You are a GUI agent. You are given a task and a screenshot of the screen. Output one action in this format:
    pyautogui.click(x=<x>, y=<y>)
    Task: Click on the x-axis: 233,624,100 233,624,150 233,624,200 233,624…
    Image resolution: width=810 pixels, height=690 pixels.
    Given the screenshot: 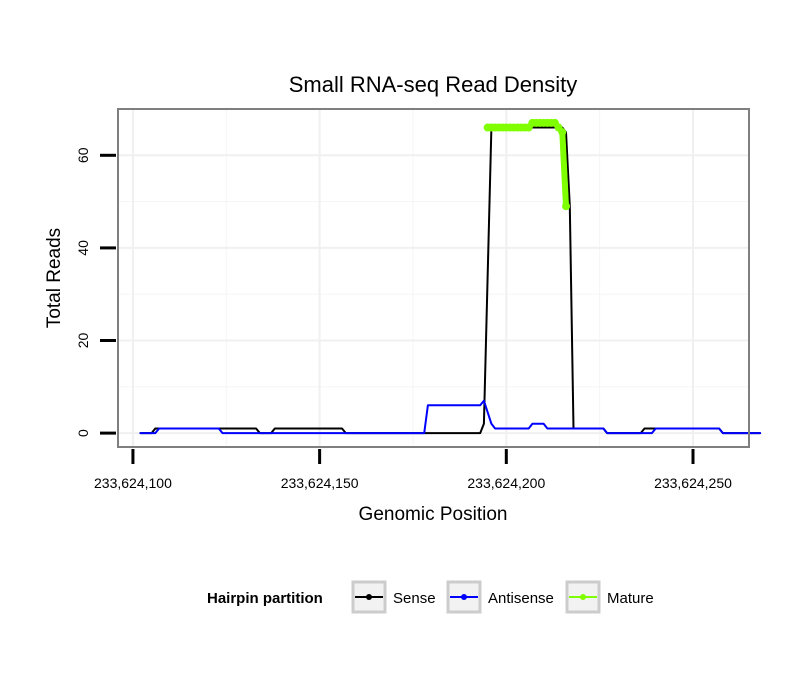 What is the action you would take?
    pyautogui.click(x=413, y=470)
    